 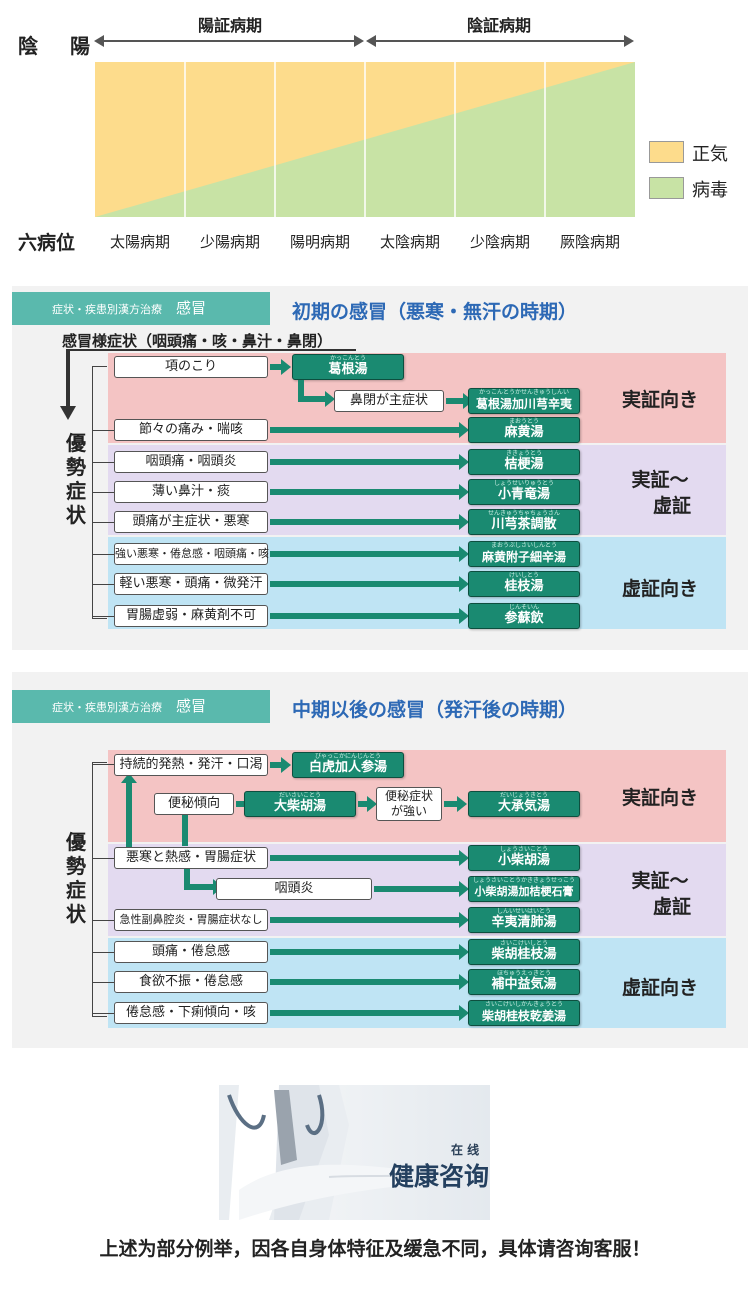 I want to click on doctor-illustration, so click(x=314, y=1152).